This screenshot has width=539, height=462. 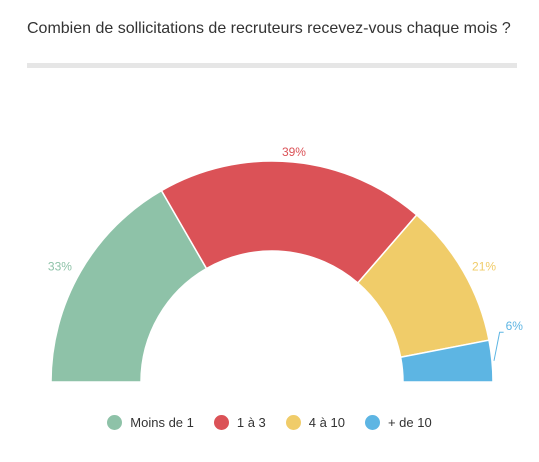 What do you see at coordinates (272, 65) in the screenshot?
I see `title-divider` at bounding box center [272, 65].